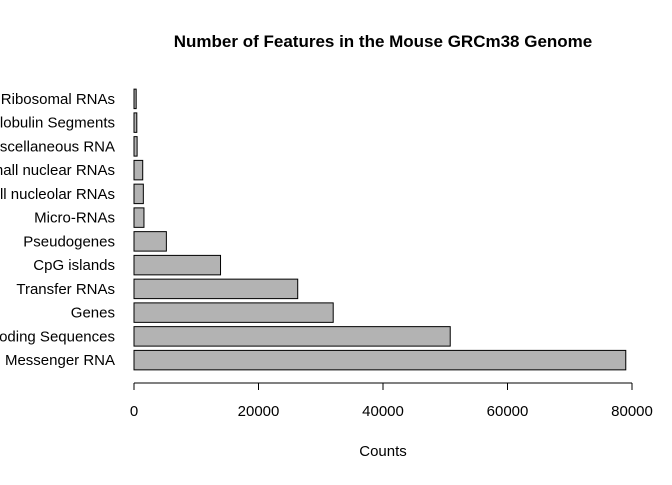 The image size is (672, 485). What do you see at coordinates (632, 411) in the screenshot?
I see `x-tick-label-80000: 80000` at bounding box center [632, 411].